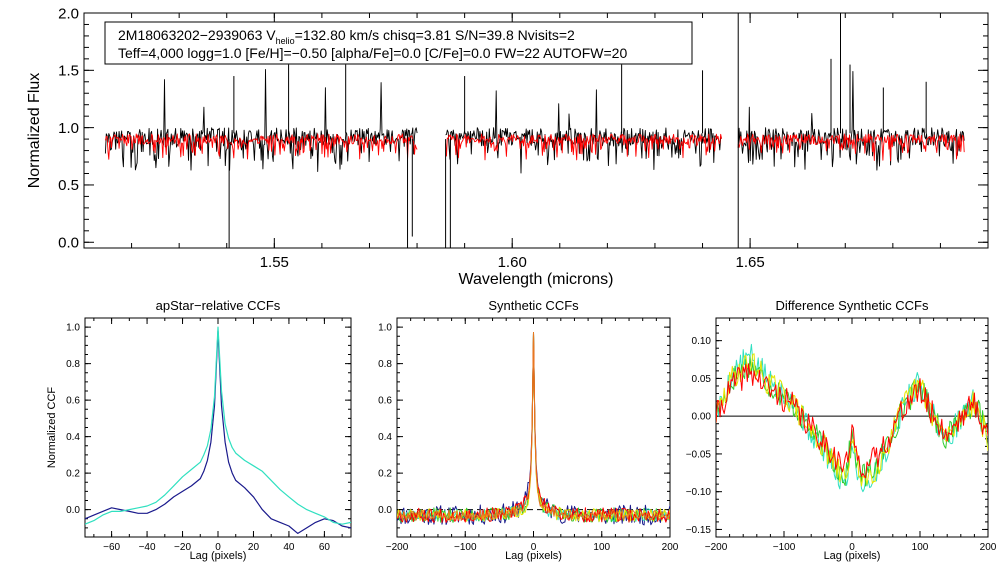 The height and width of the screenshot is (581, 1008). Describe the element at coordinates (716, 547) in the screenshot. I see `difference_ccf-xtick-label: −200` at that location.